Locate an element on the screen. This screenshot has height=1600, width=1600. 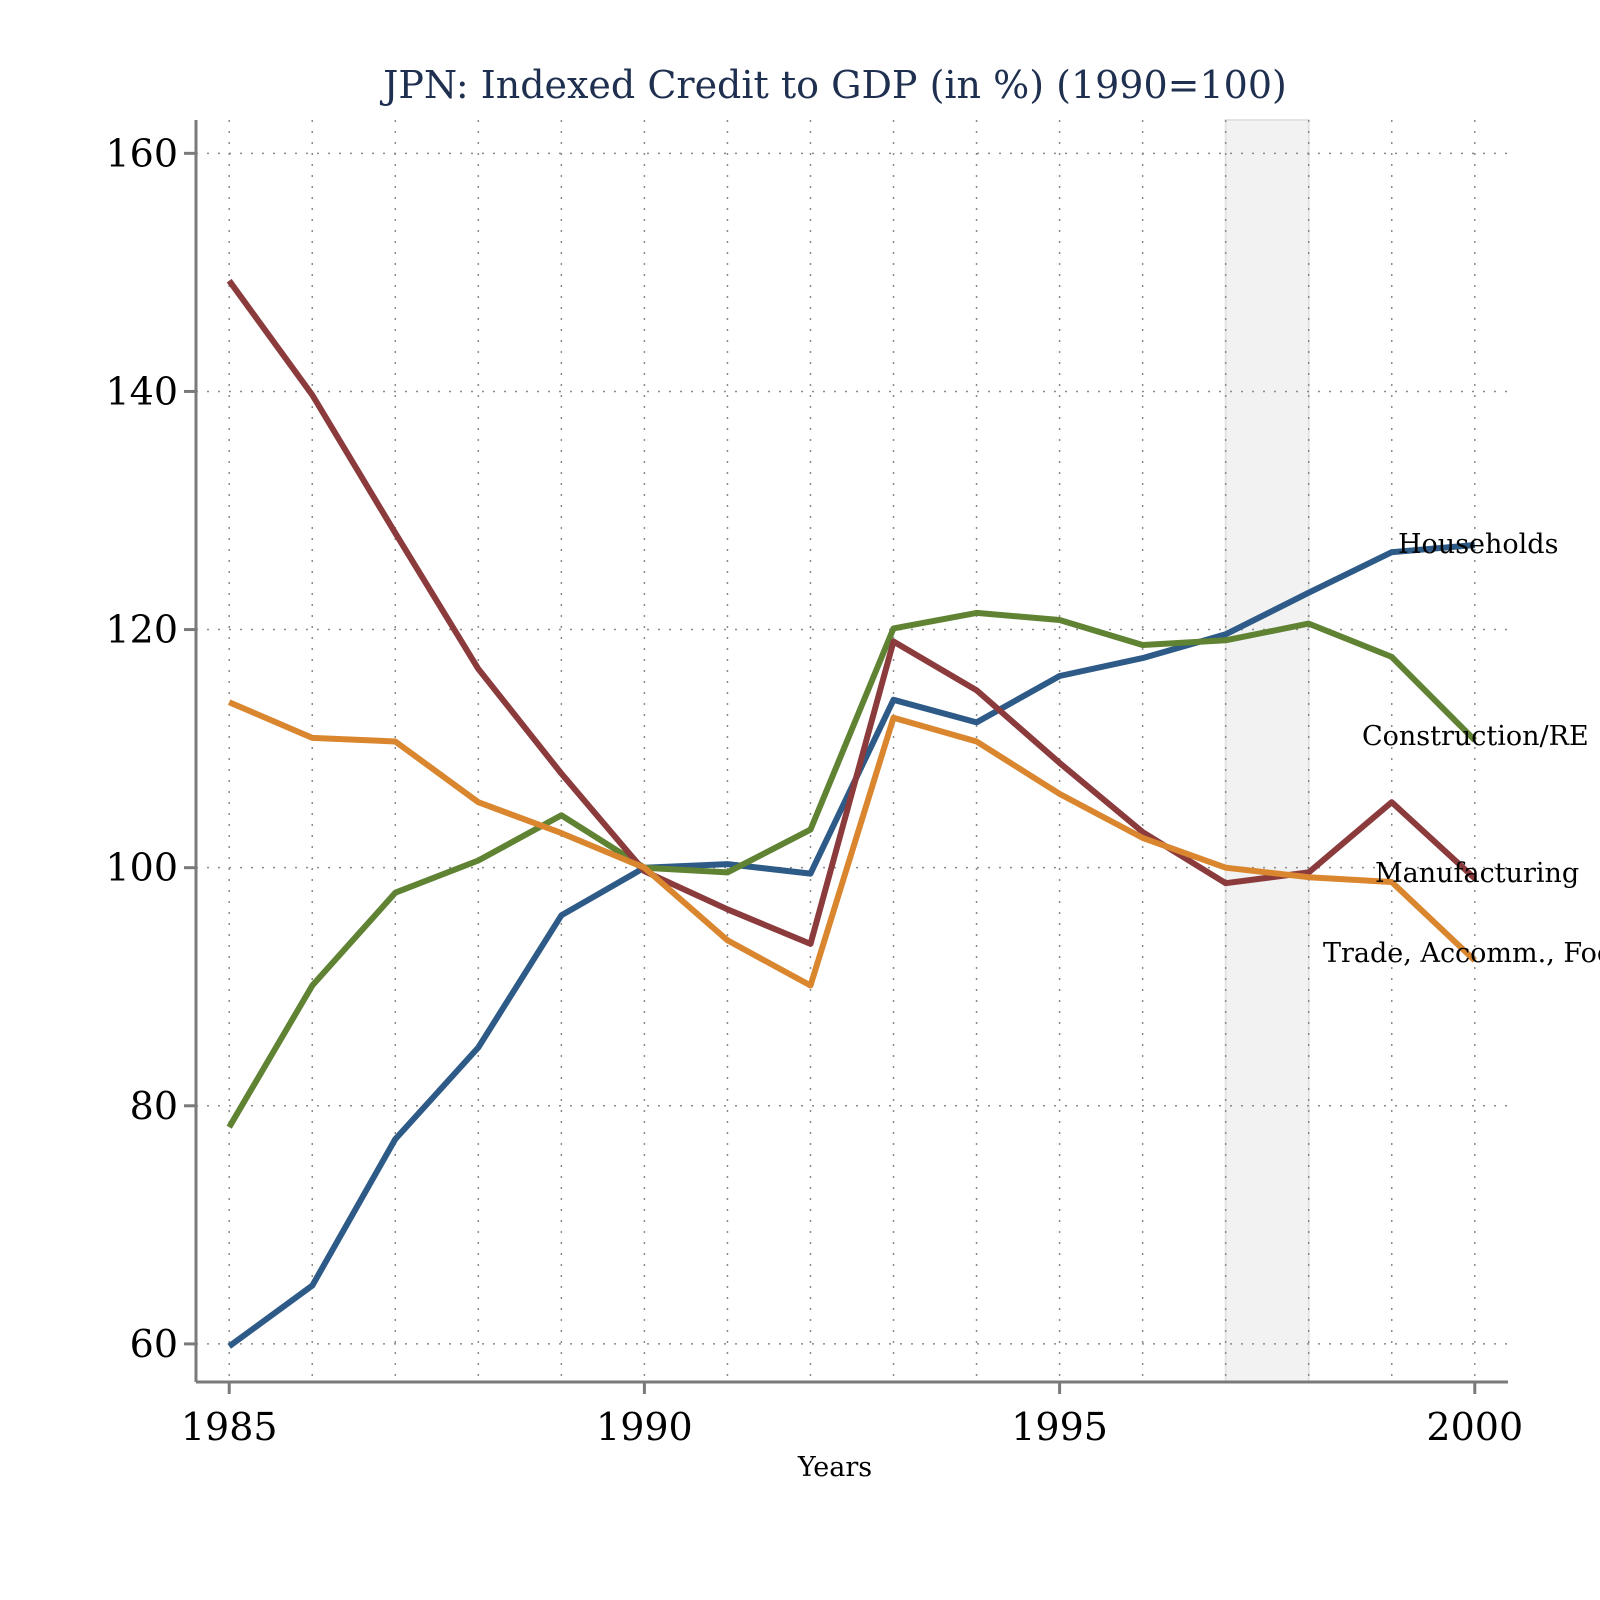
x-tick-label: 1985 is located at coordinates (229, 1427).